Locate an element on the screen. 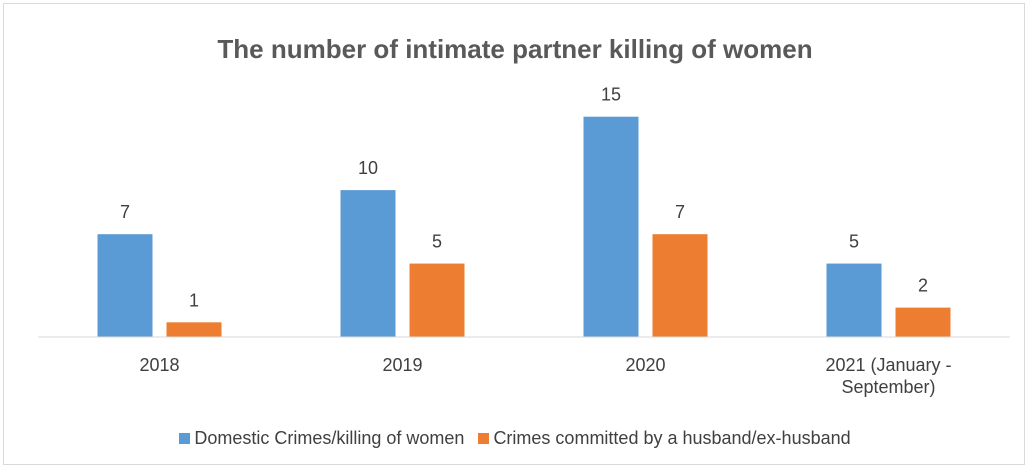 Image resolution: width=1030 pixels, height=470 pixels. legend-label: Crimes committed by a husband/ex-husband is located at coordinates (672, 438).